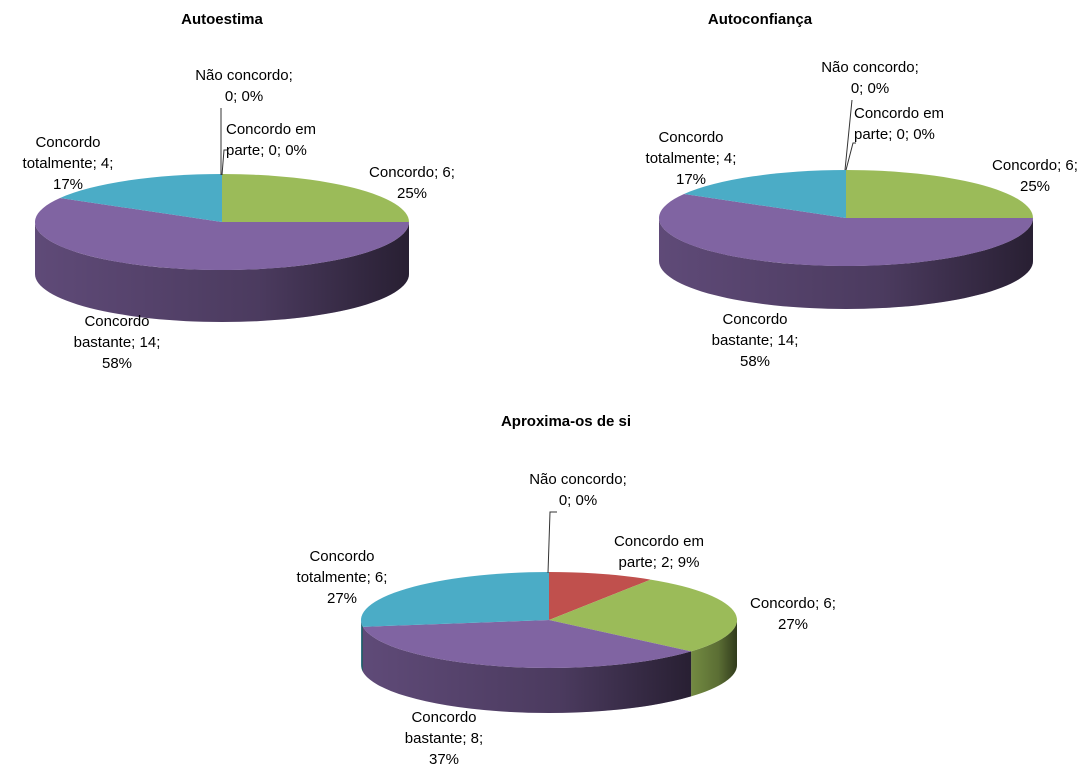 The height and width of the screenshot is (769, 1088). What do you see at coordinates (222, 19) in the screenshot?
I see `chart-title: Autoestima` at bounding box center [222, 19].